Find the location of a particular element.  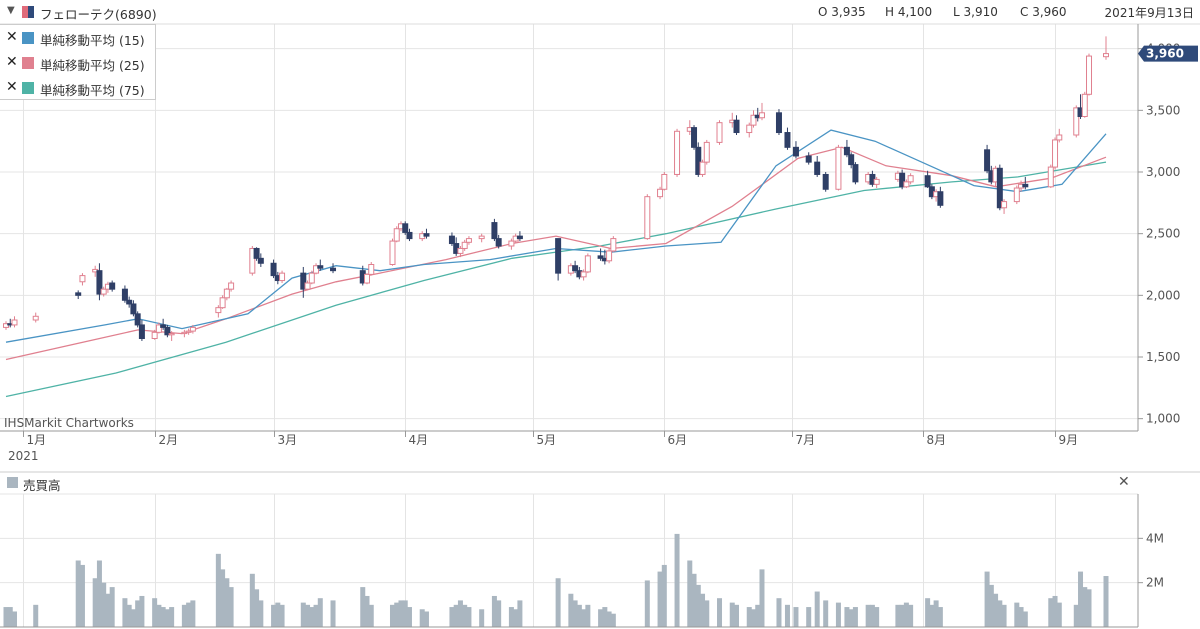

remove-ma25-icon: ✕ is located at coordinates (12, 62).